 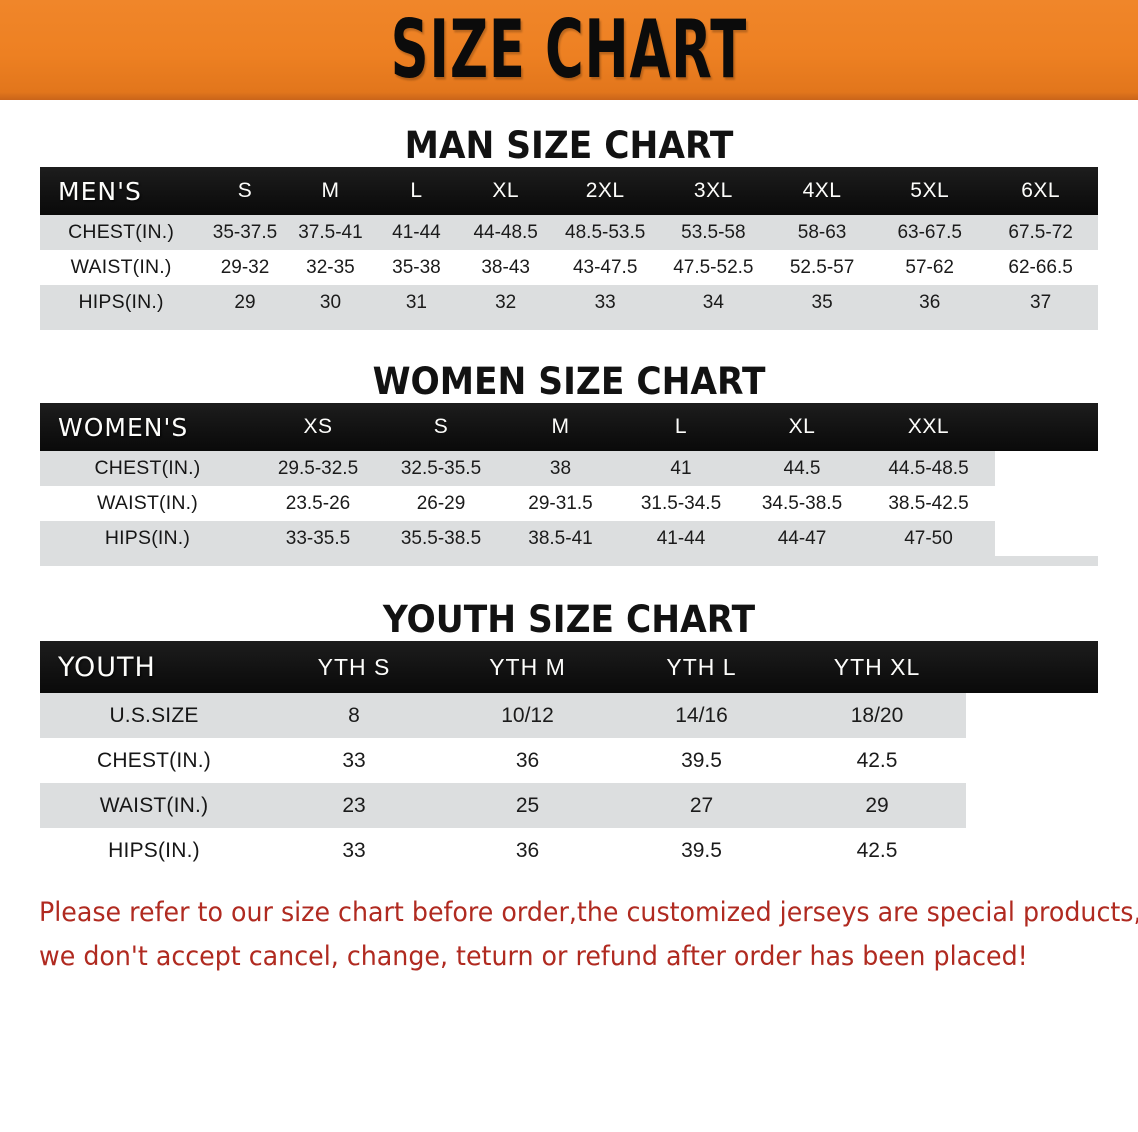 What do you see at coordinates (318, 503) in the screenshot?
I see `measurement-cell: 23.5-26` at bounding box center [318, 503].